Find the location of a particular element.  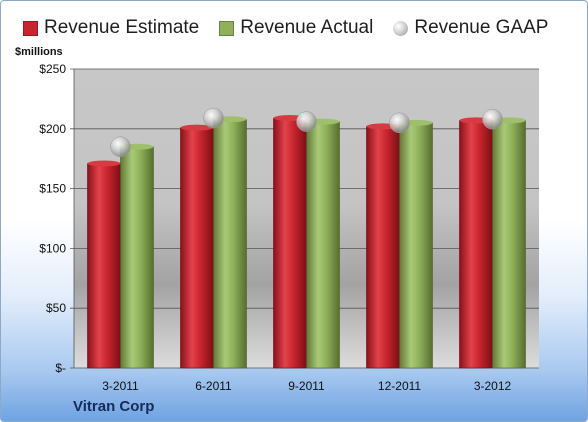

legend-label-gaap: Revenue GAAP is located at coordinates (481, 27).